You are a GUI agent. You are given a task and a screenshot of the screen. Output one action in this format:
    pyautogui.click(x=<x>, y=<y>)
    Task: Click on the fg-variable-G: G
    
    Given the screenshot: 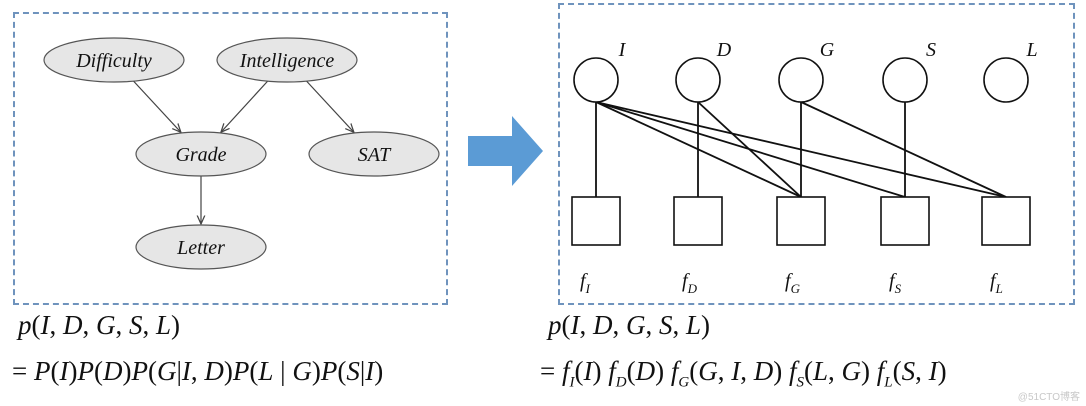 What is the action you would take?
    pyautogui.click(x=806, y=71)
    